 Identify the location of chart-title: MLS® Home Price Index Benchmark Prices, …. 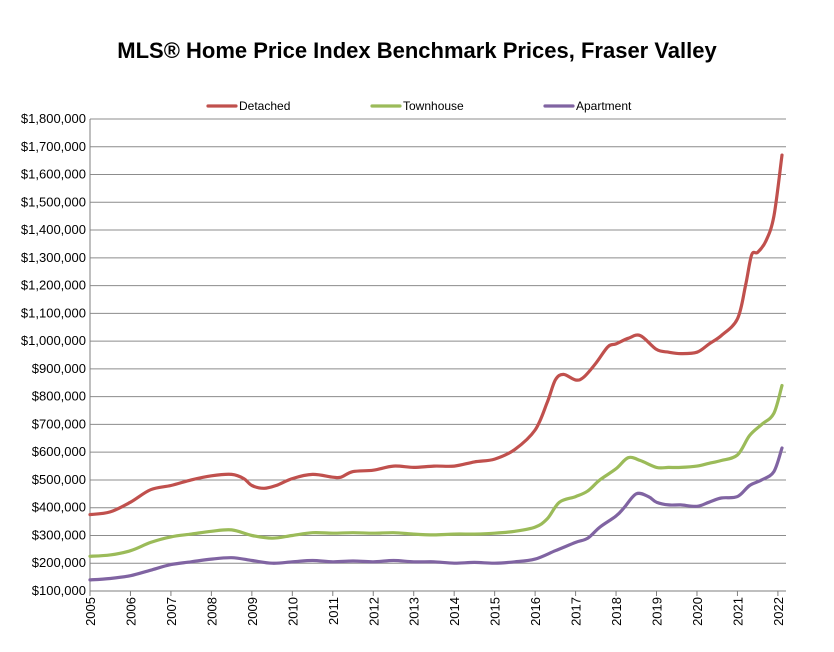
(417, 50).